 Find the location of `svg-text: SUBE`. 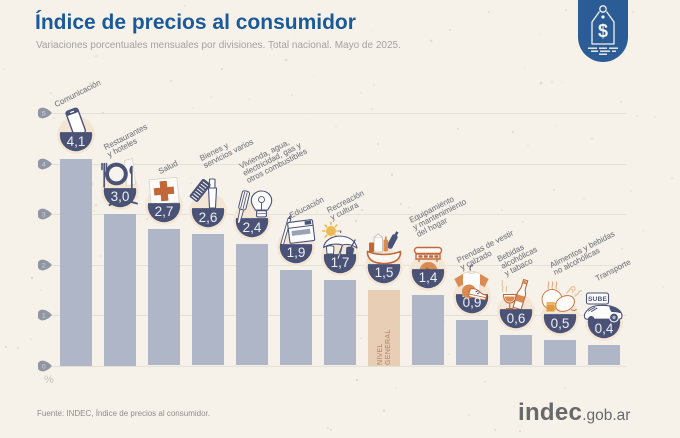

svg-text: SUBE is located at coordinates (598, 299).